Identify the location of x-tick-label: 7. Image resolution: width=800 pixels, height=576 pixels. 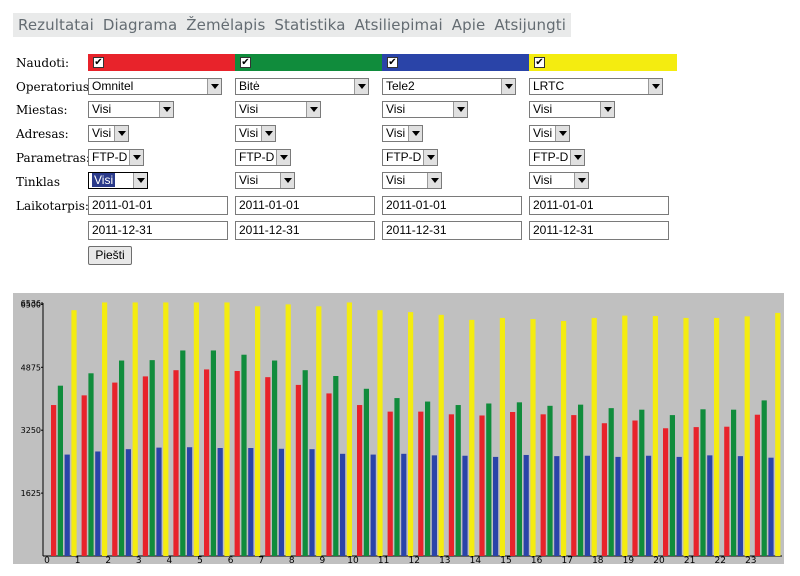
(261, 560).